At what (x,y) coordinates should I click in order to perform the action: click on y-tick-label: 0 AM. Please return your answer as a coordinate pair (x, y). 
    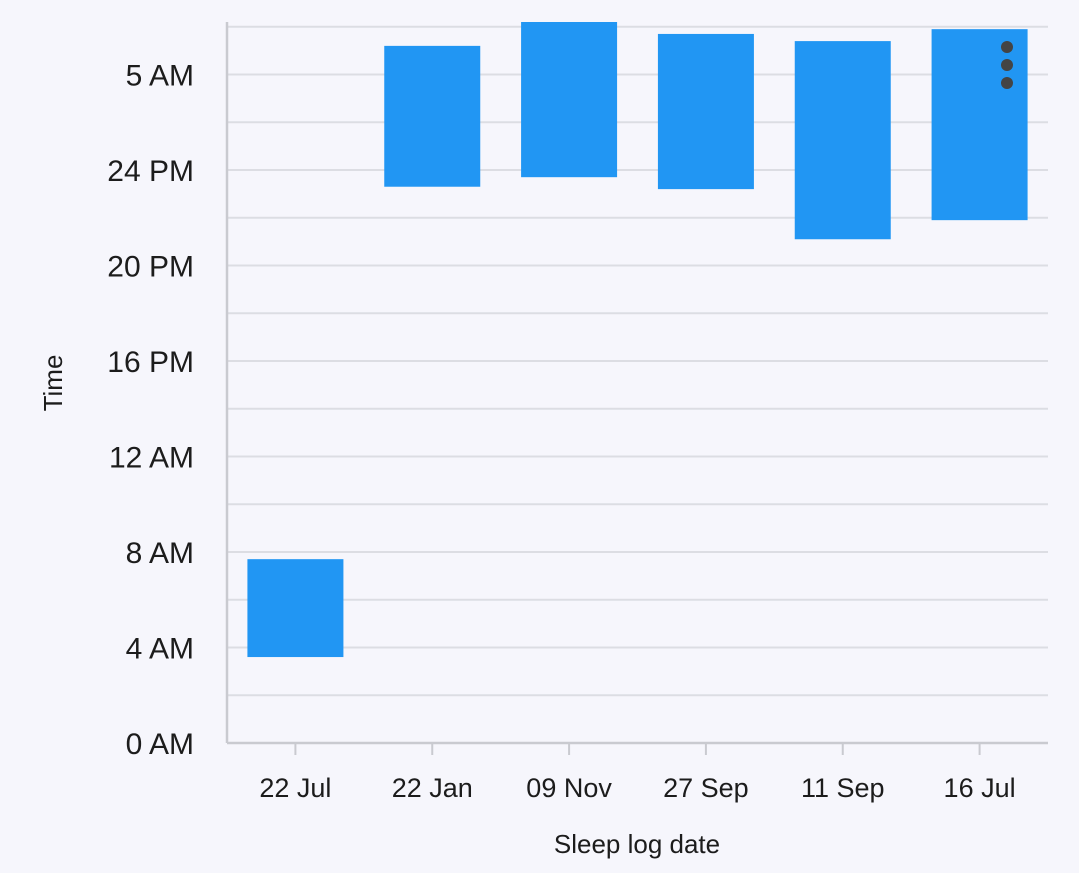
    Looking at the image, I should click on (160, 744).